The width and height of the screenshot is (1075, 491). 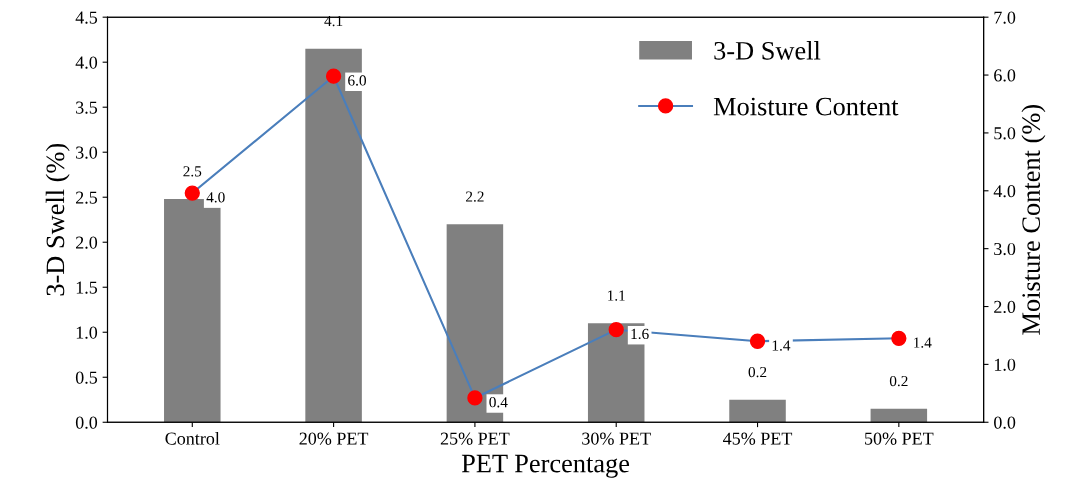 I want to click on y-tick-label: 2.0, so click(x=87, y=242).